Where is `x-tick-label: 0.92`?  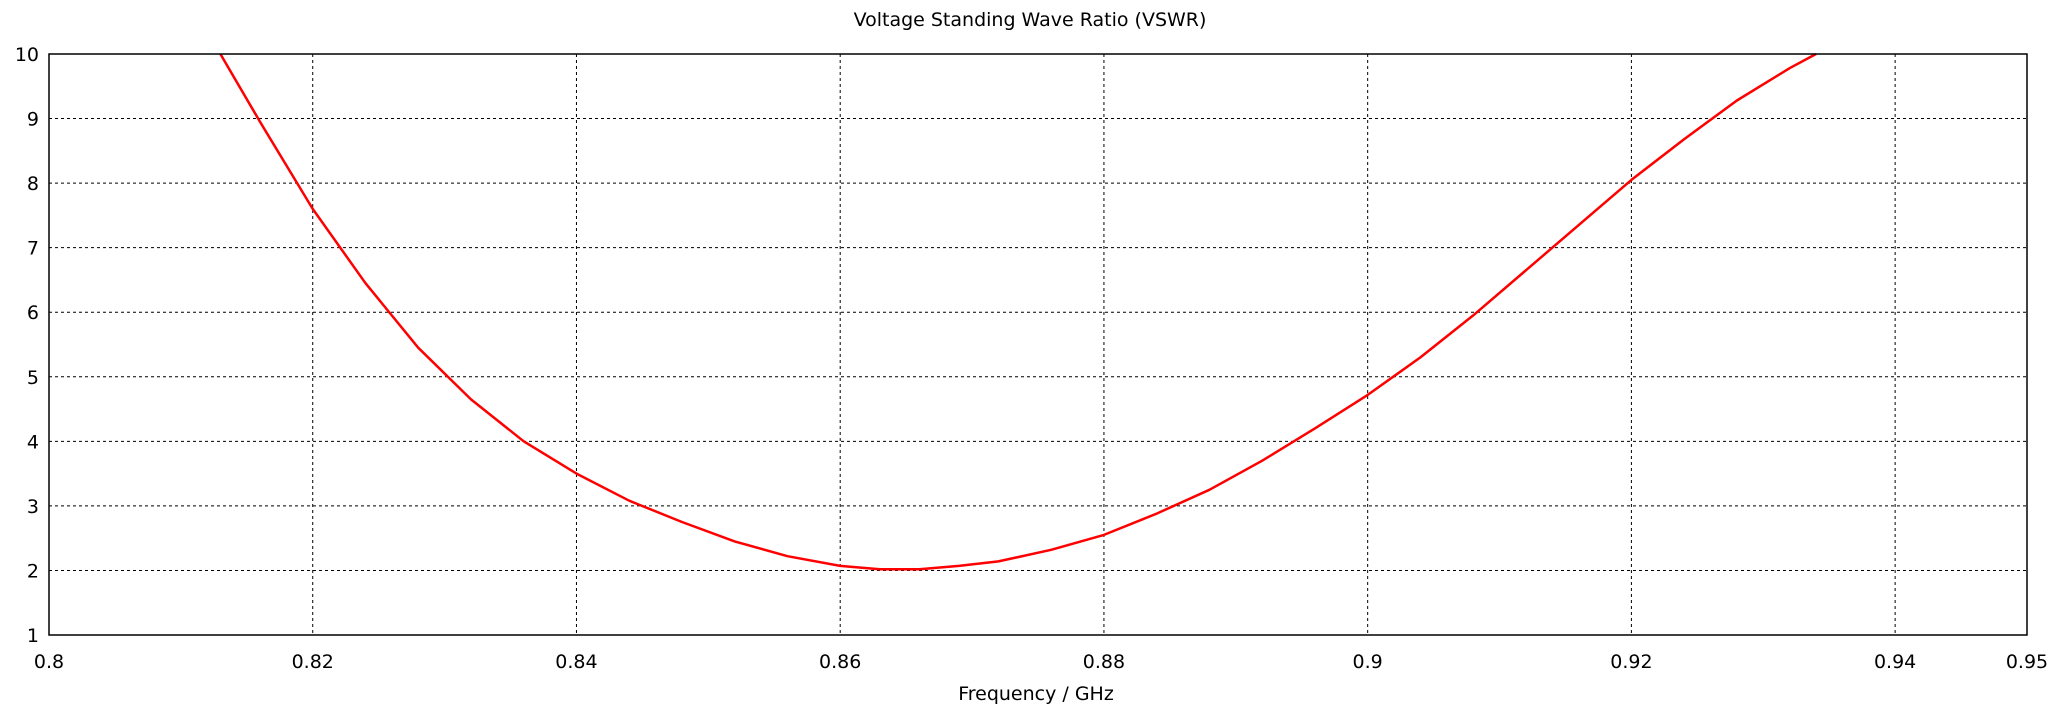
x-tick-label: 0.92 is located at coordinates (1631, 662).